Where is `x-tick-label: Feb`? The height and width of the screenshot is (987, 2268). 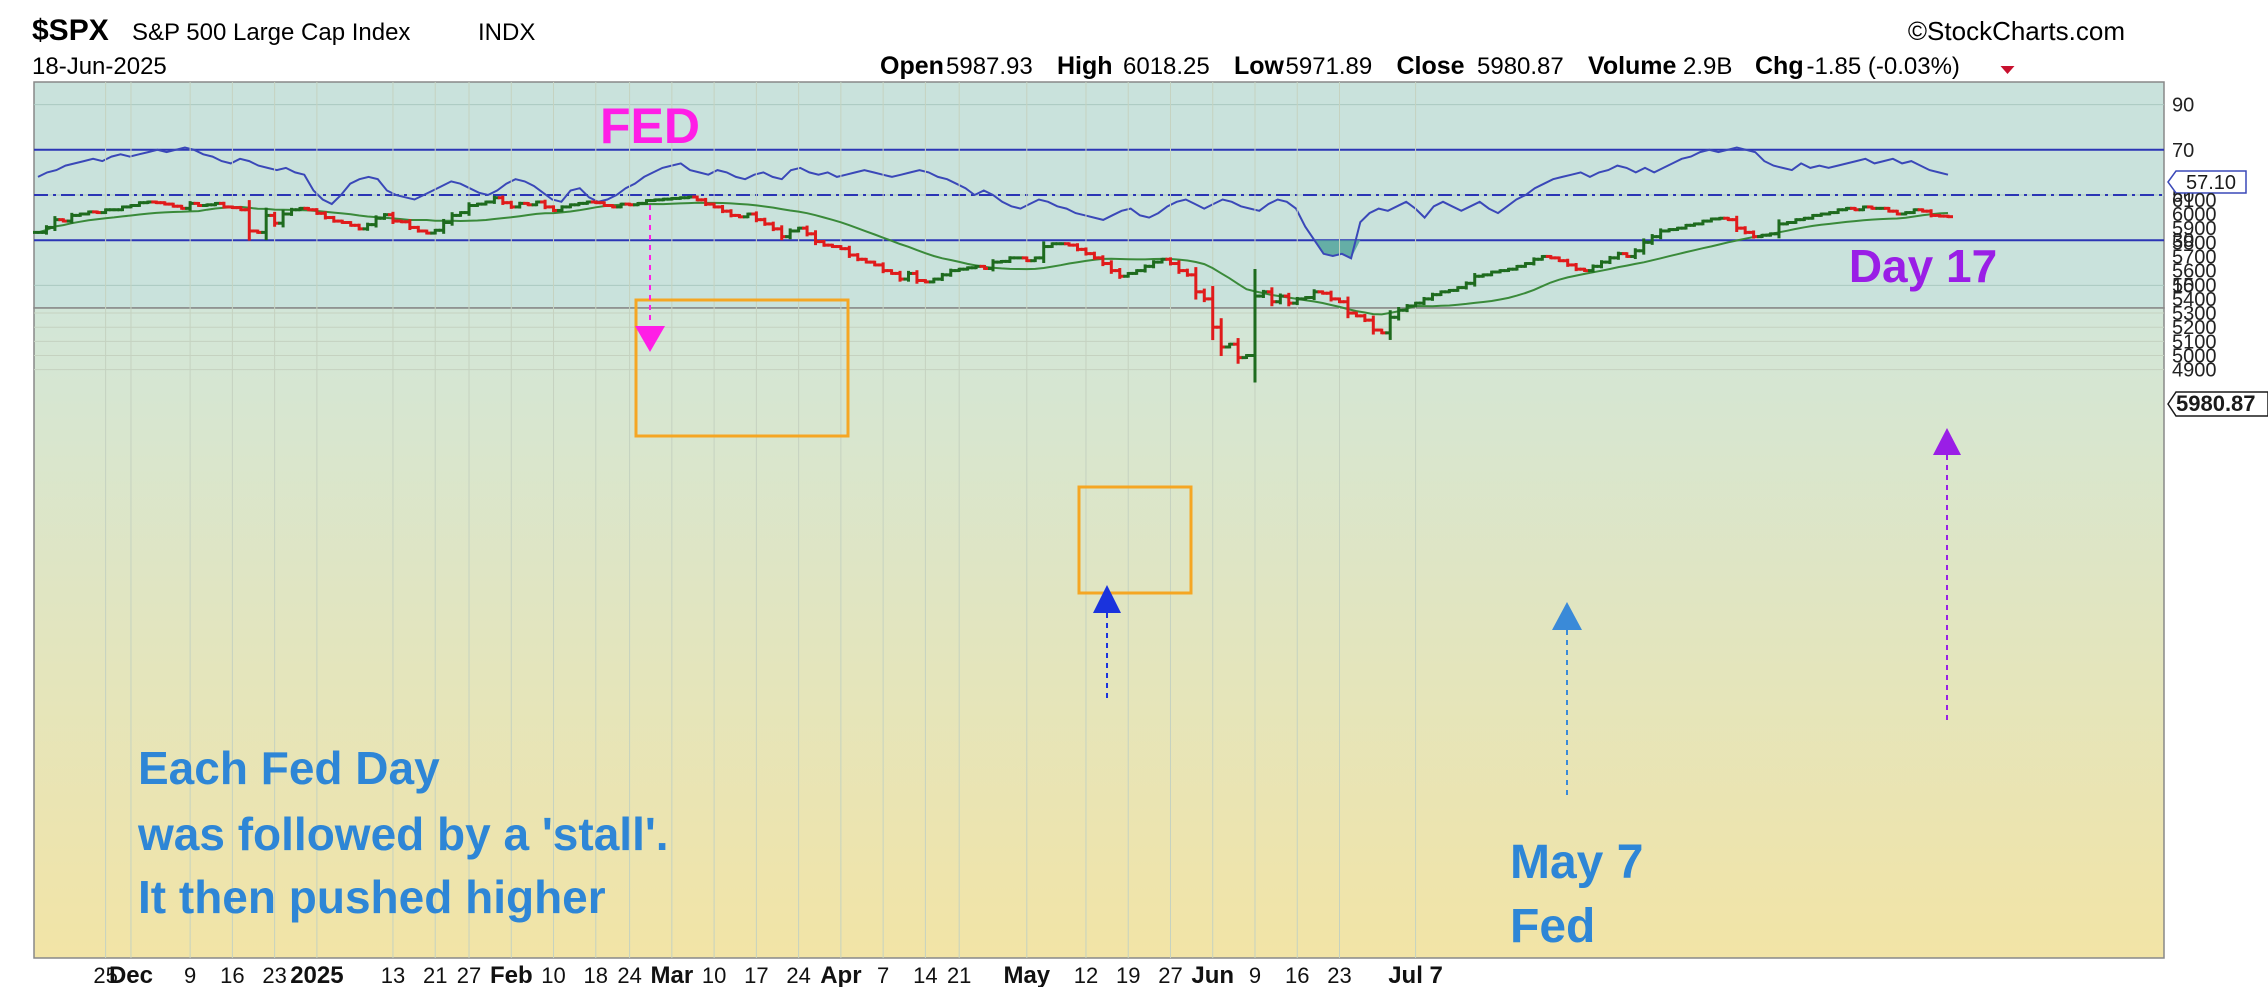
x-tick-label: Feb is located at coordinates (511, 974).